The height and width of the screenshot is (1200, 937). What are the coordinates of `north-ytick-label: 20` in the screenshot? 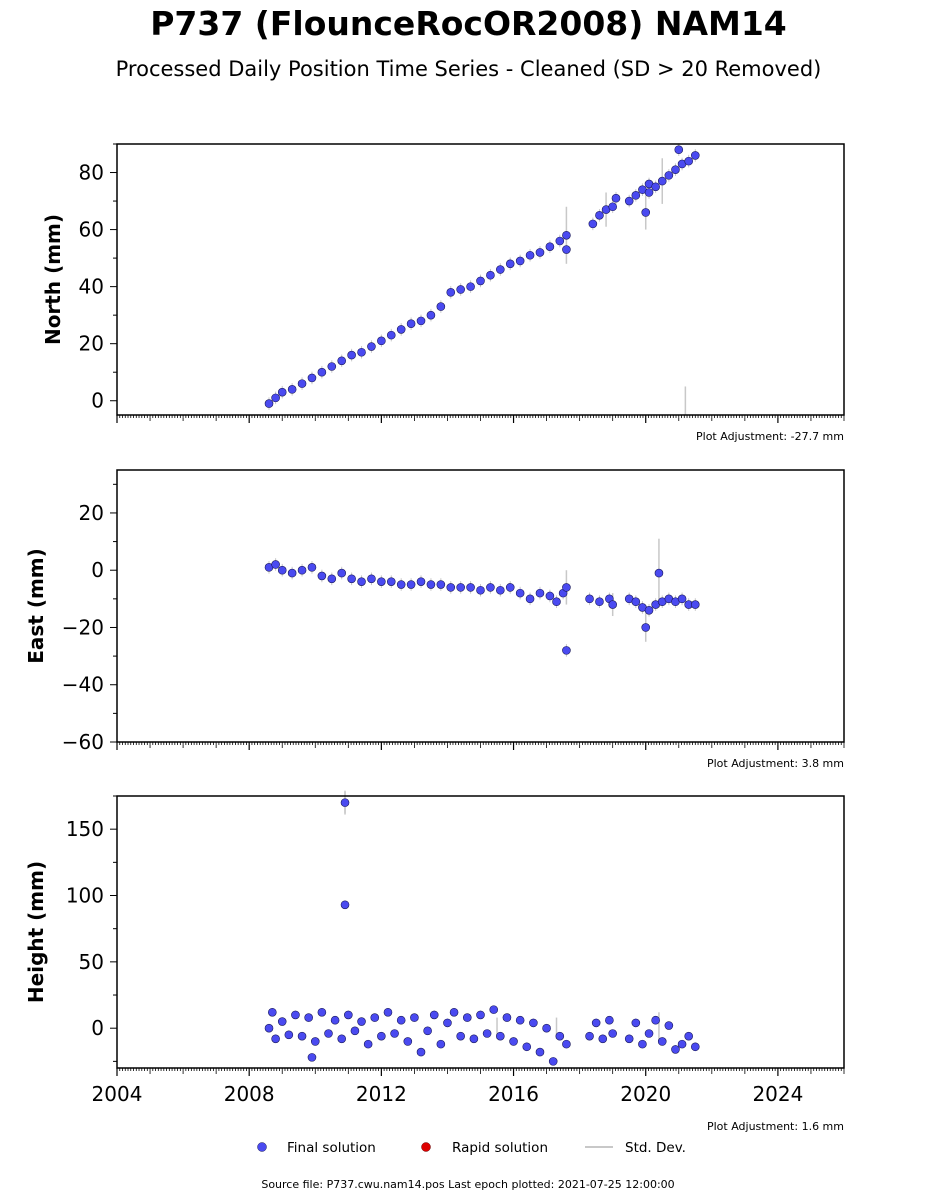 It's located at (91, 344).